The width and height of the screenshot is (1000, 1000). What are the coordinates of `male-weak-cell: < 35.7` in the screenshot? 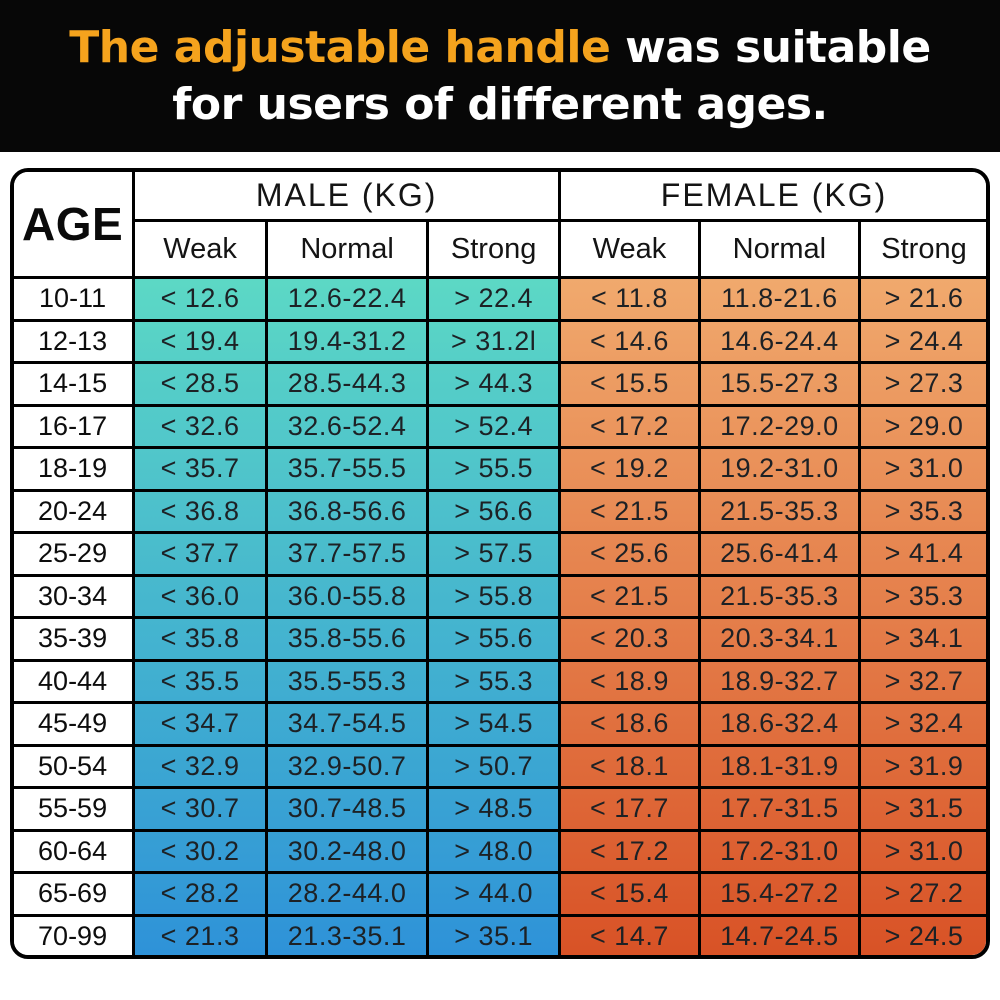 It's located at (200, 469).